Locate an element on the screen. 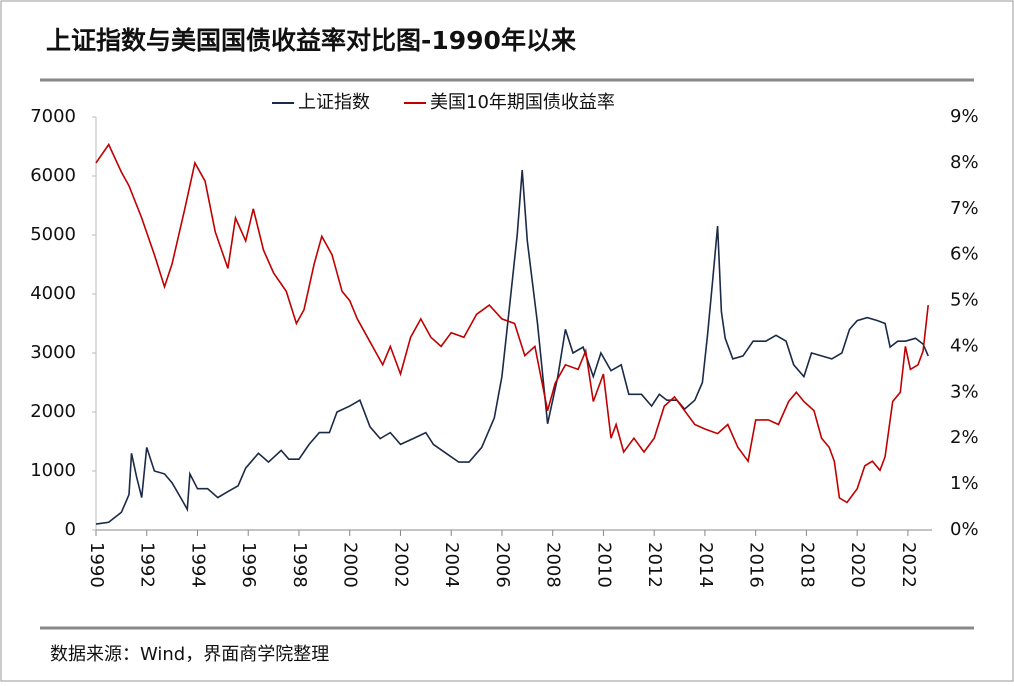  y-tick-label: 5000 is located at coordinates (53, 234).